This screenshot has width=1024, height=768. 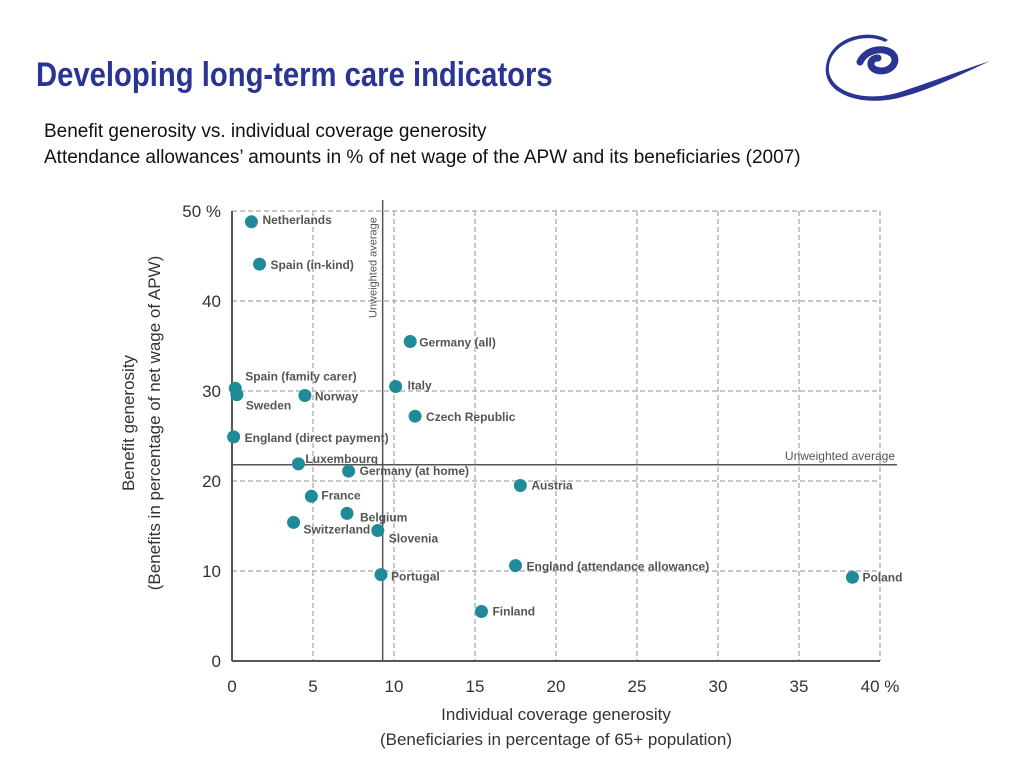 I want to click on data-point-label: Portugal, so click(x=415, y=577).